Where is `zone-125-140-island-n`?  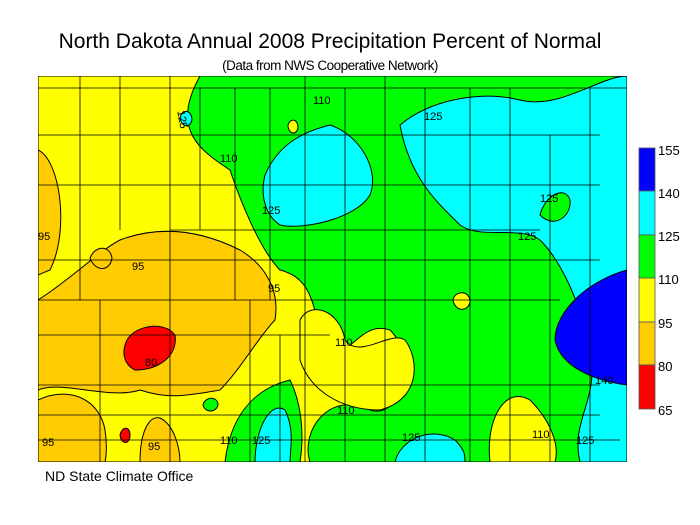
zone-125-140-island-n is located at coordinates (186, 119).